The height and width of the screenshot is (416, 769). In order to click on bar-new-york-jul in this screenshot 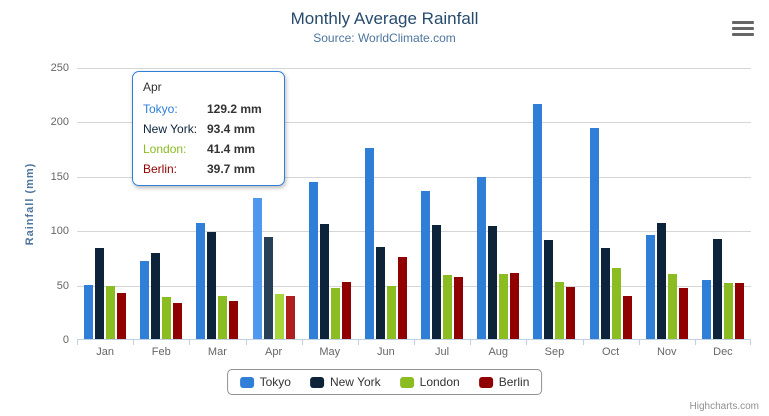, I will do `click(437, 281)`.